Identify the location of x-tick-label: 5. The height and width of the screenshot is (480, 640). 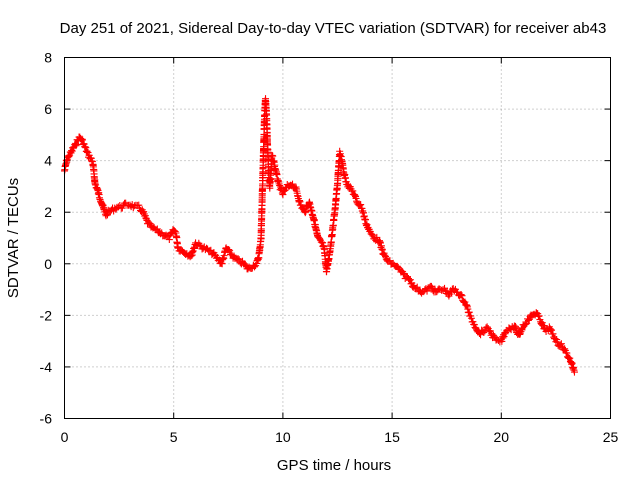
(174, 437).